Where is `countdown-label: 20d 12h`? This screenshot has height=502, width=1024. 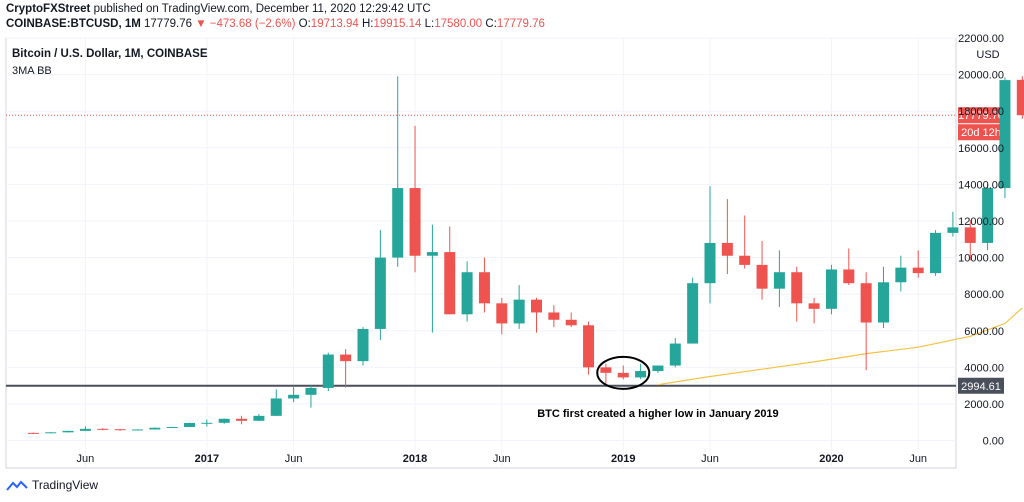
countdown-label: 20d 12h is located at coordinates (981, 133).